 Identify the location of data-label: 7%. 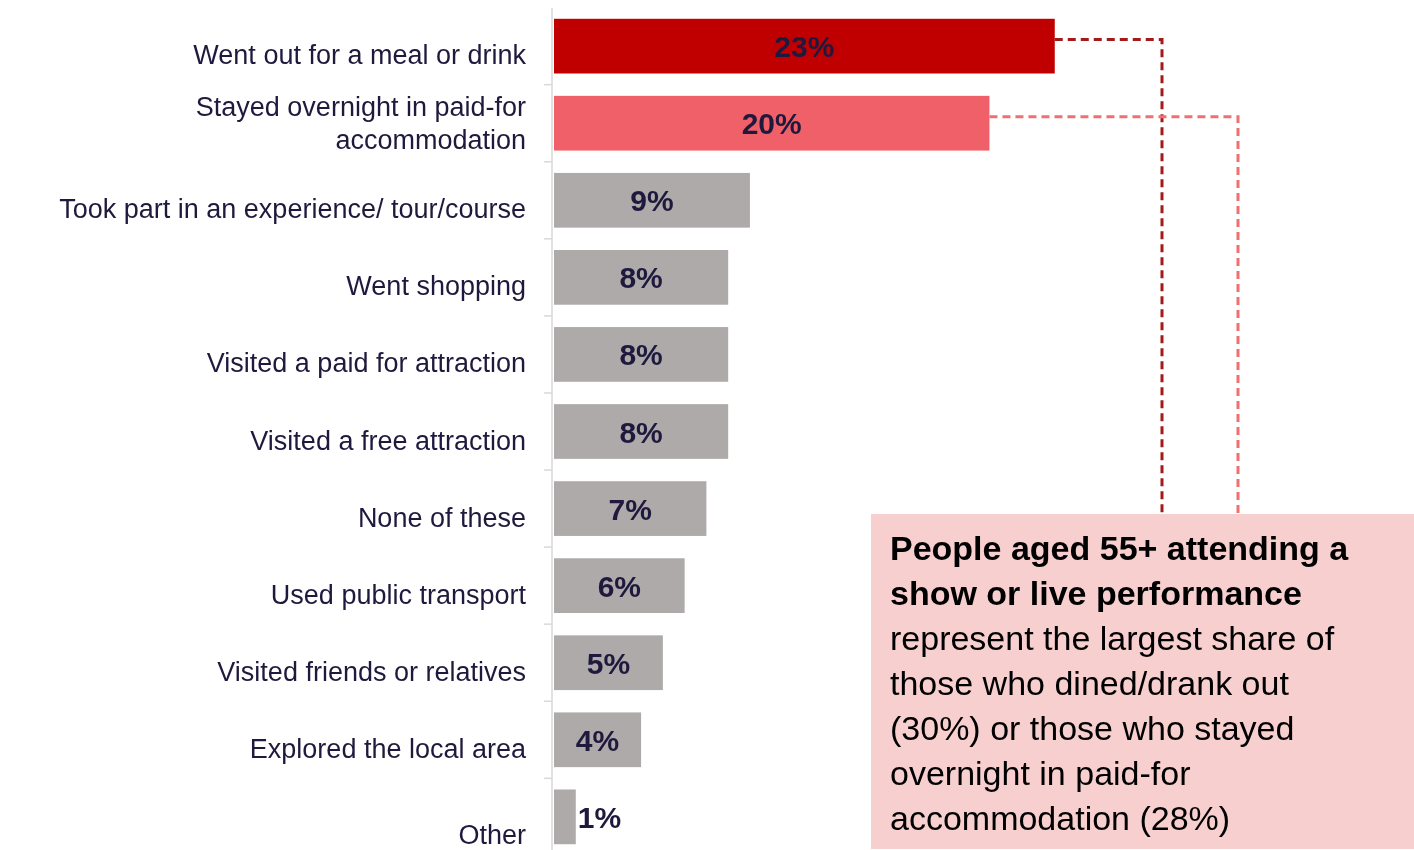
(630, 509).